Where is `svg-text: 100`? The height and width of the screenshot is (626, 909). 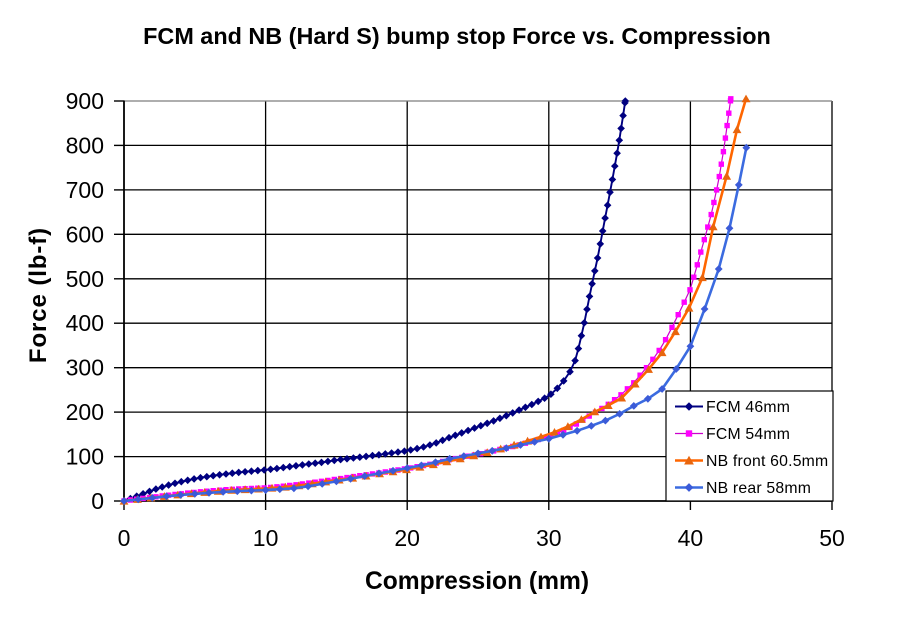
svg-text: 100 is located at coordinates (85, 457).